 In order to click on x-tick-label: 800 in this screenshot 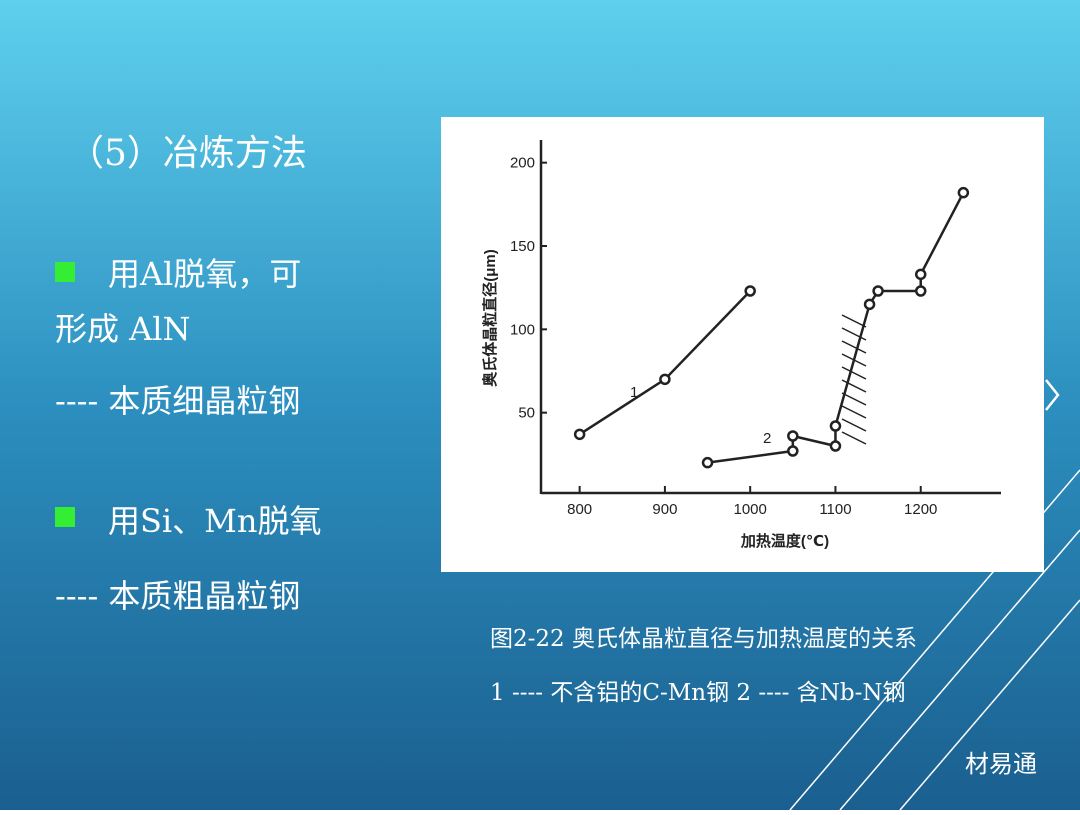, I will do `click(579, 509)`.